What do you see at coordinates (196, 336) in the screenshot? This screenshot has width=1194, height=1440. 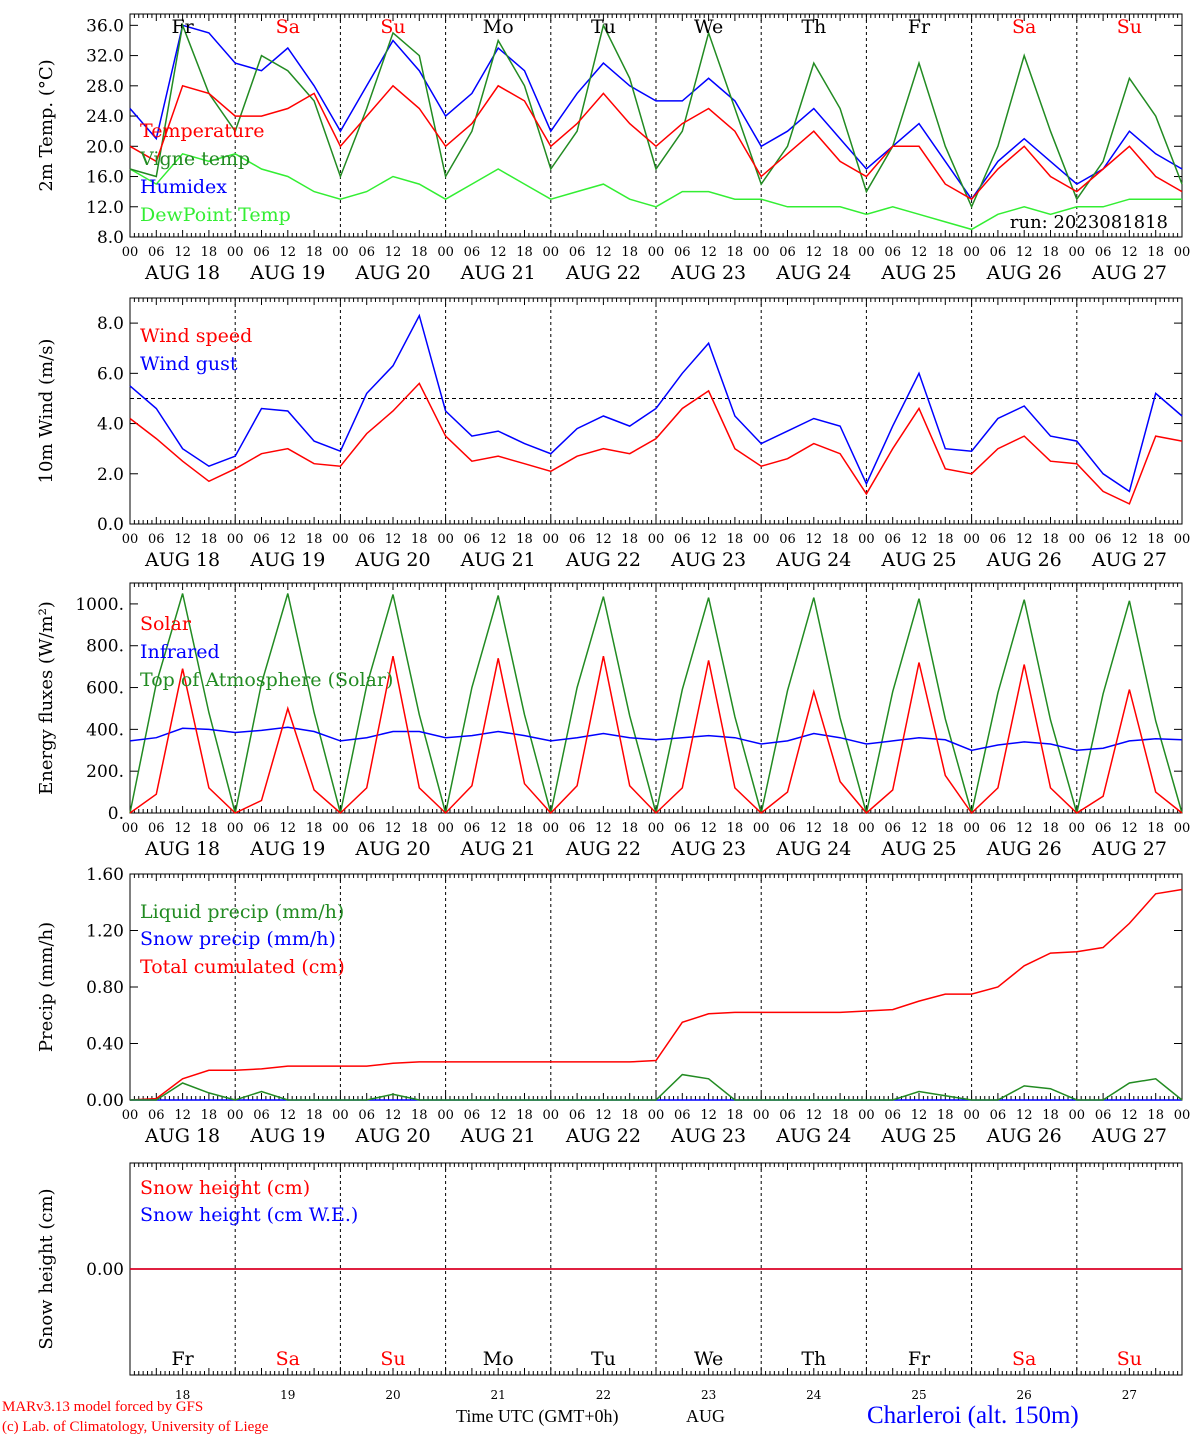 I see `legend-entry: Wind speed` at bounding box center [196, 336].